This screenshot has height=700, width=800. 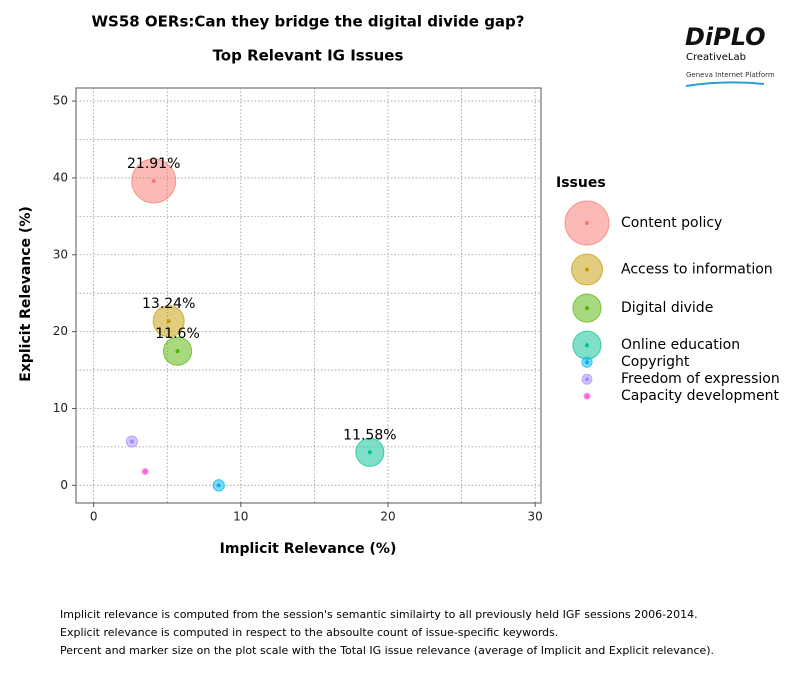 What do you see at coordinates (369, 435) in the screenshot?
I see `value-label: 11.58%` at bounding box center [369, 435].